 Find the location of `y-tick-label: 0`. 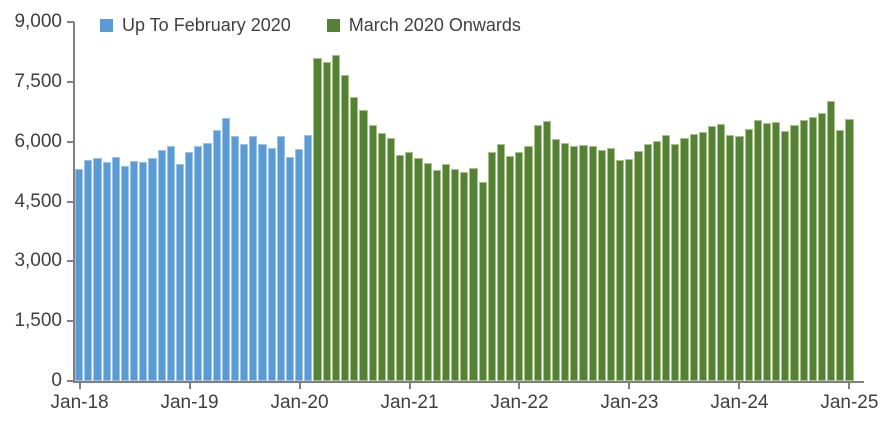

y-tick-label: 0 is located at coordinates (56, 380).